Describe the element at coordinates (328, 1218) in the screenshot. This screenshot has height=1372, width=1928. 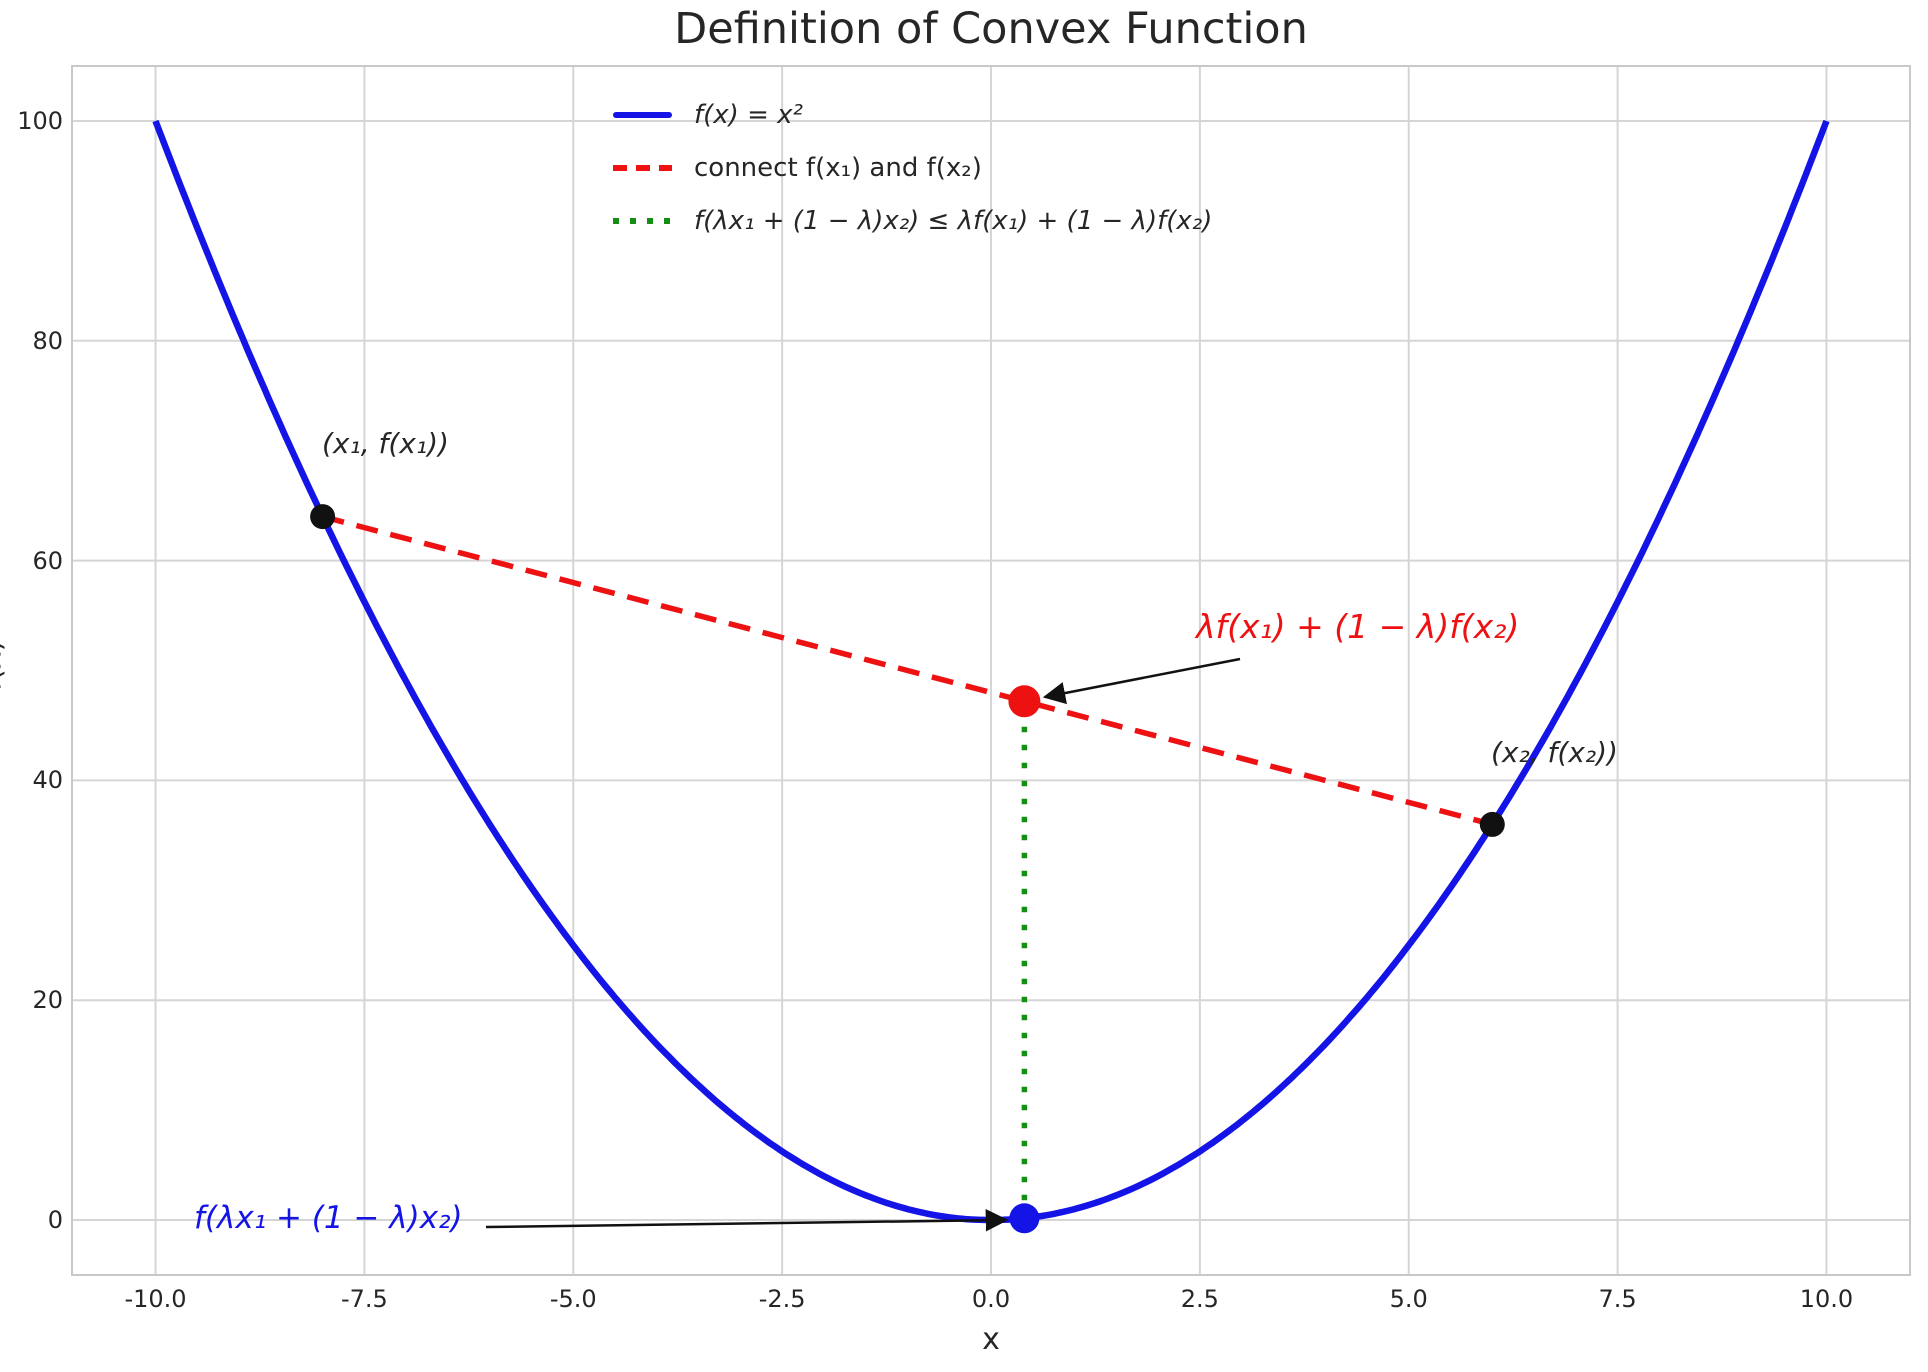
I see `annotation-function-value: f(λx₁ + (1 − λ)x₂)` at that location.